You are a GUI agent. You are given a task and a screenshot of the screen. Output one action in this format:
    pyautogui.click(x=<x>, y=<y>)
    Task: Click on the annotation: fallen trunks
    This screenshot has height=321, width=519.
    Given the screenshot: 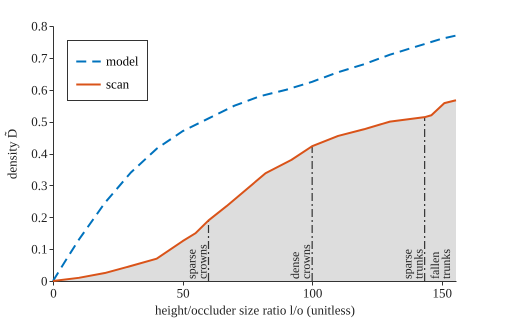 What is the action you would take?
    pyautogui.click(x=440, y=263)
    